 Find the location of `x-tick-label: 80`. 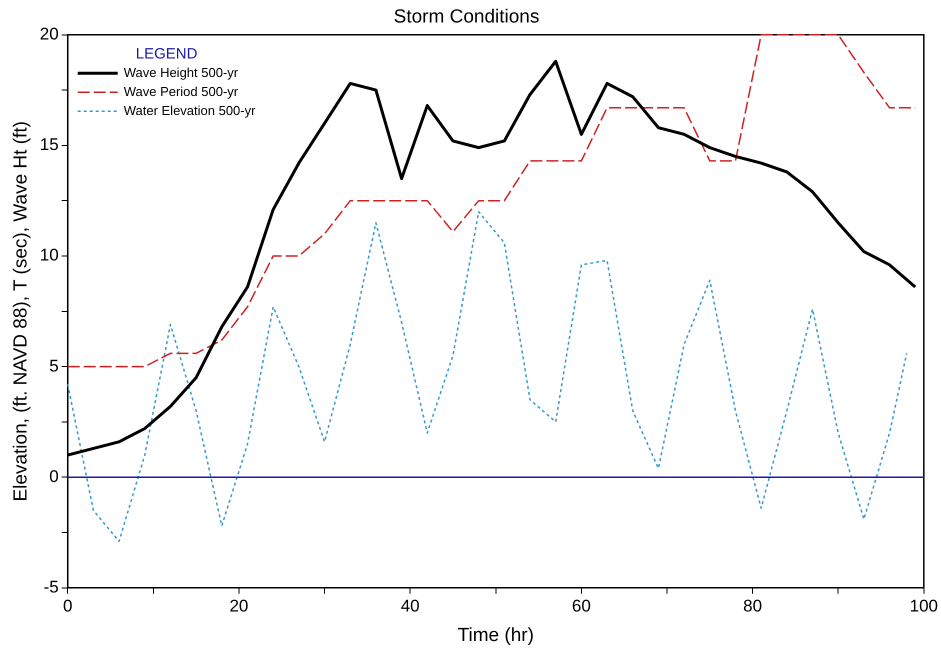

x-tick-label: 80 is located at coordinates (752, 606).